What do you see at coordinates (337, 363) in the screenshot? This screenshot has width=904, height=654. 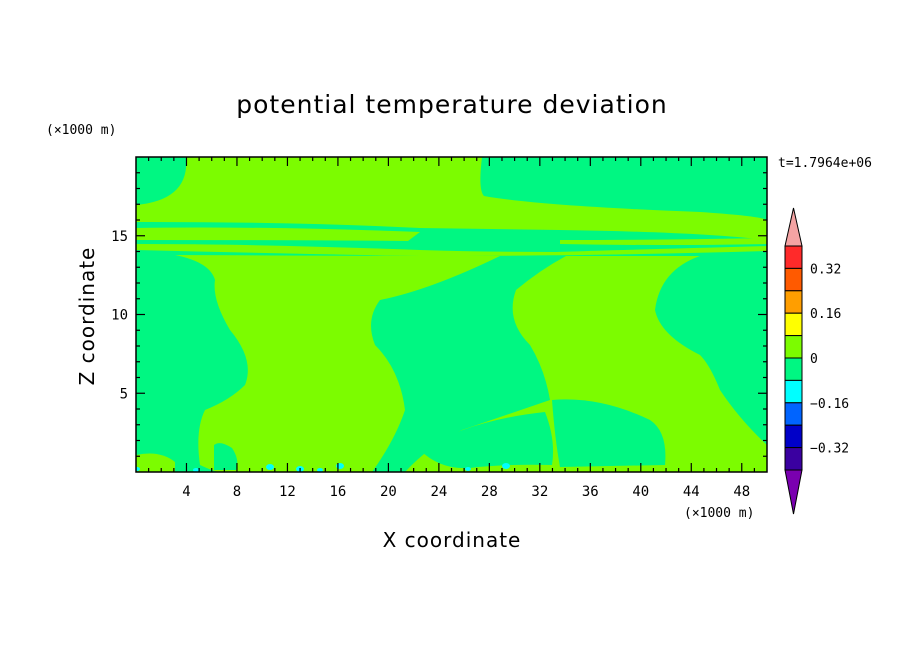 I see `positive-region-left` at bounding box center [337, 363].